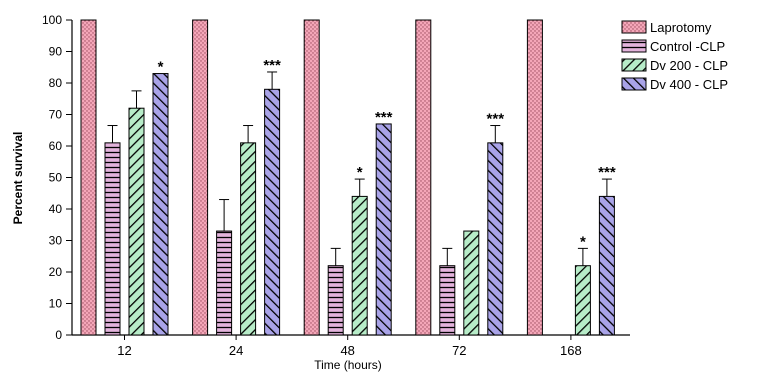 This screenshot has width=783, height=377. Describe the element at coordinates (689, 84) in the screenshot. I see `legend-label: Dv 400 - CLP` at that location.